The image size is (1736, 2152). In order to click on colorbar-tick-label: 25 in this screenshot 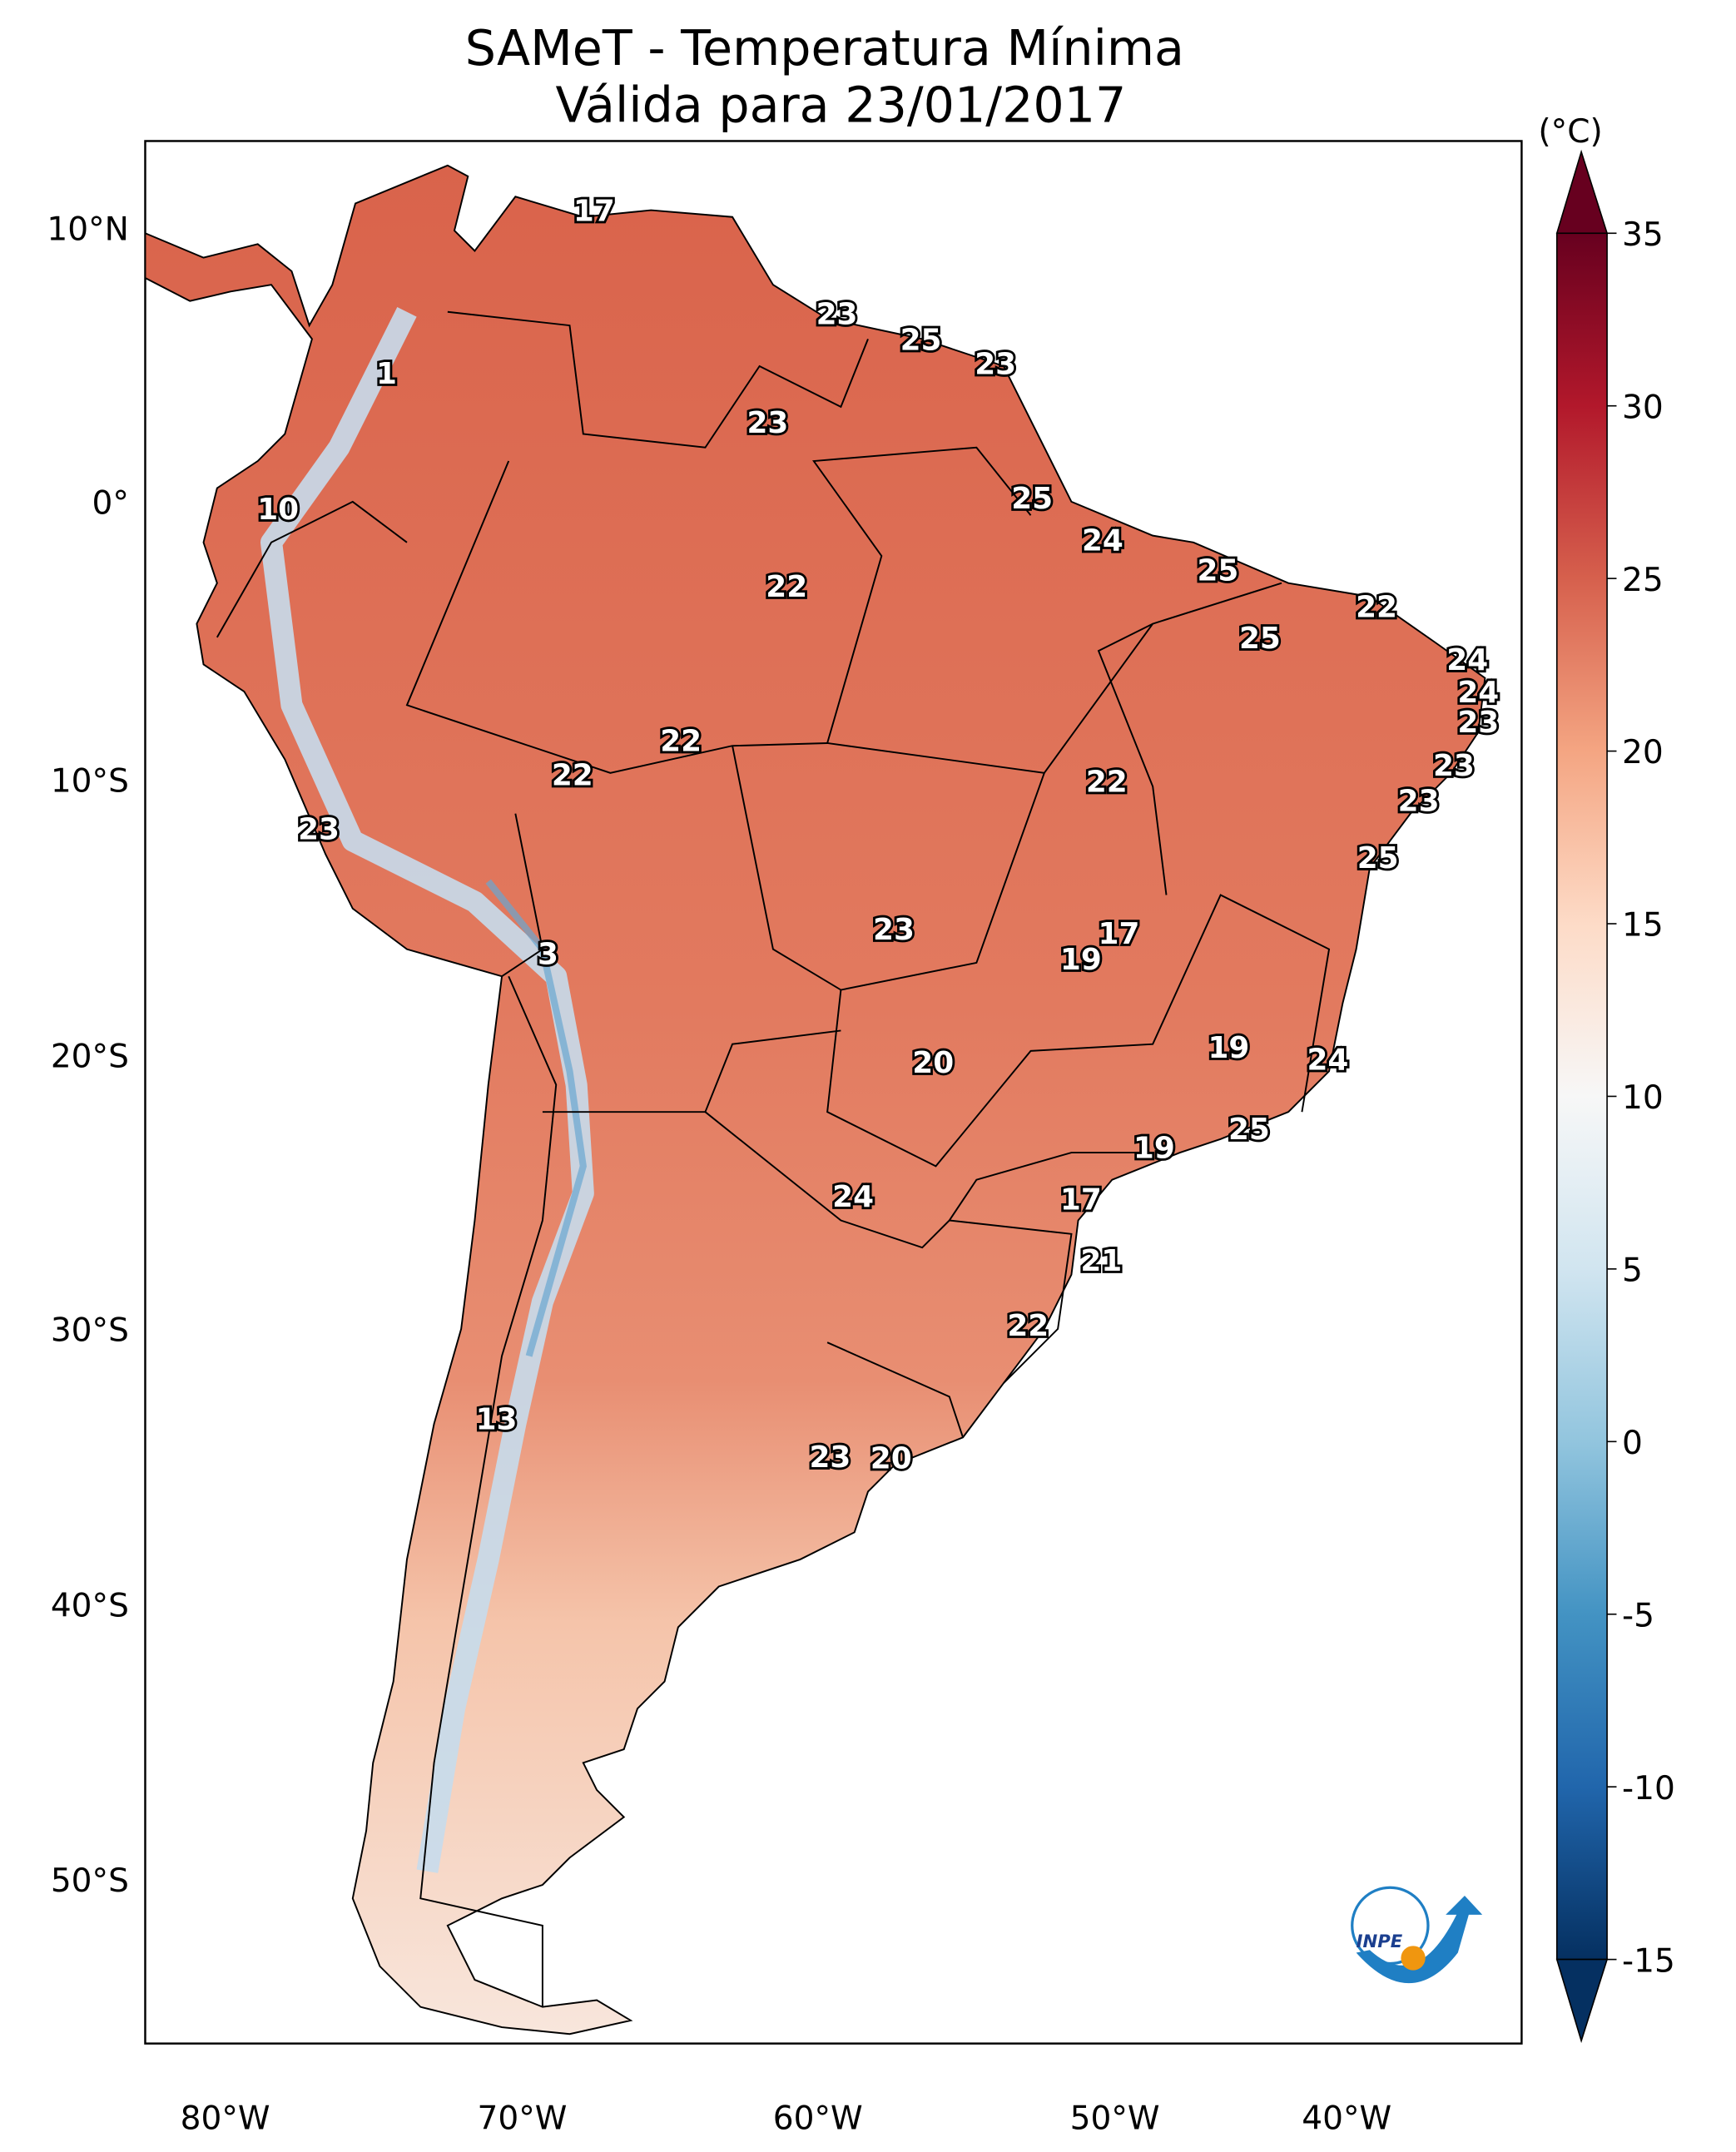, I will do `click(1643, 580)`.